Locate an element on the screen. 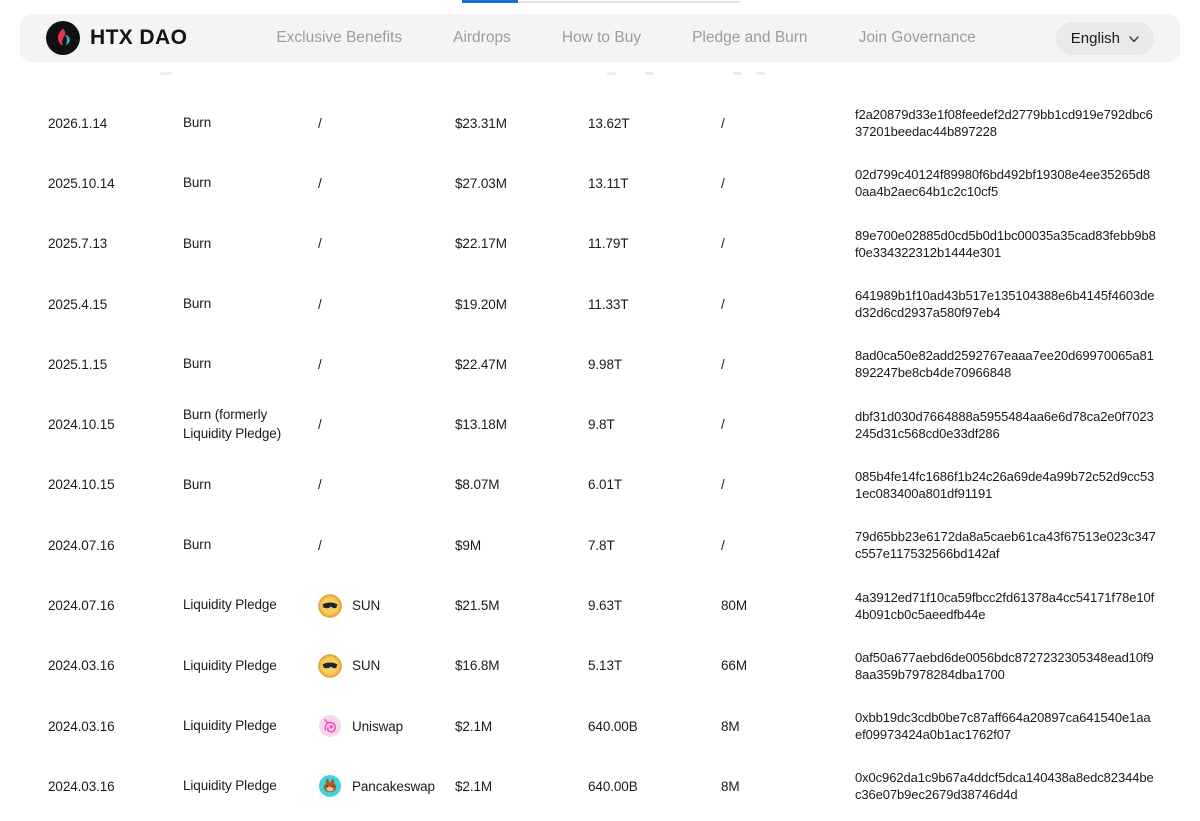  nav-item-pledge-and-burn: Pledge and Burn is located at coordinates (750, 37).